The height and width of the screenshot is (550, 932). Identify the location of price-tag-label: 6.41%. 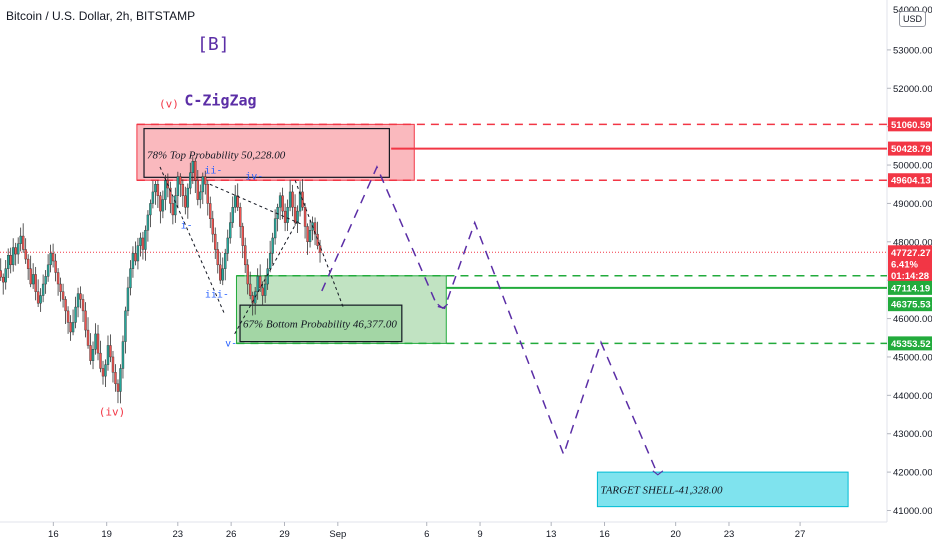
(904, 265).